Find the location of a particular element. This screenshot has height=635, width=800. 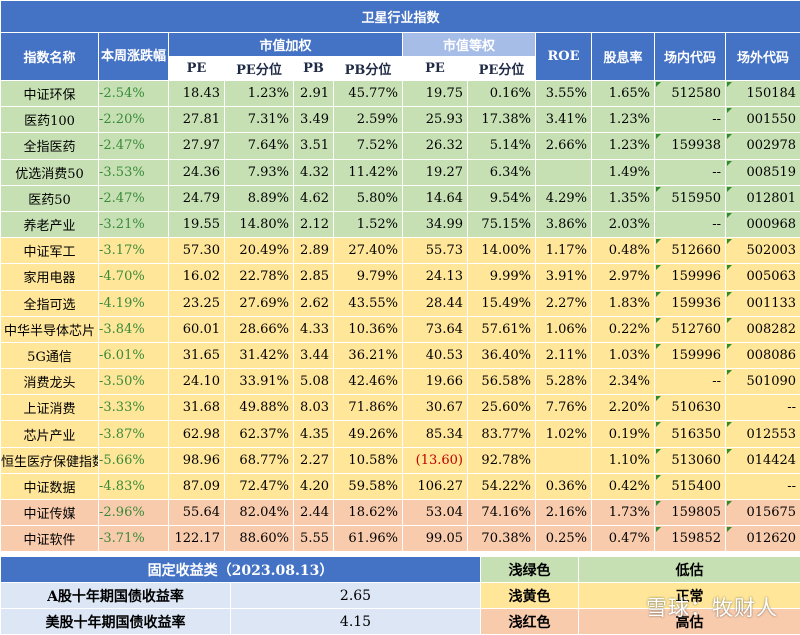

row-roe: 2.11% is located at coordinates (564, 355).